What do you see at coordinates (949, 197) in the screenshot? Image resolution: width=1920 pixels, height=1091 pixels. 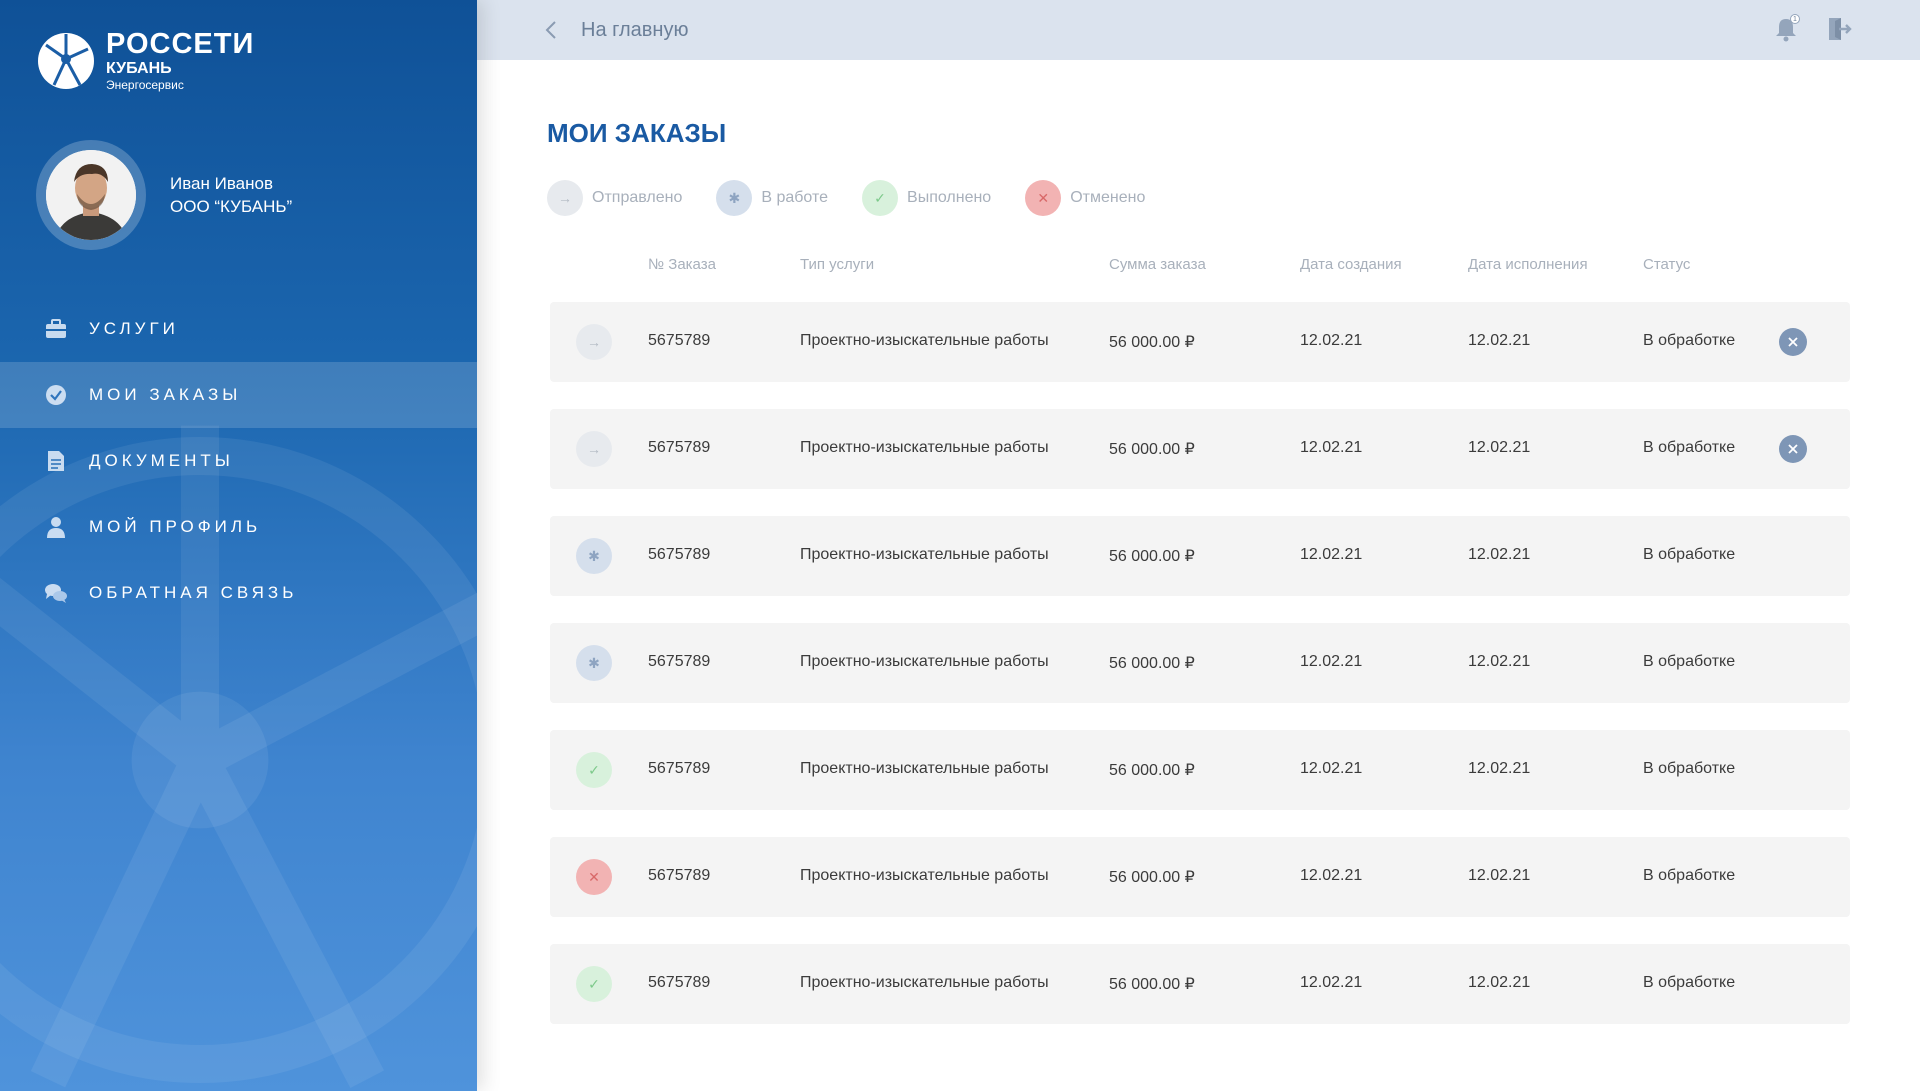 I see `legend-label: Выполнено` at bounding box center [949, 197].